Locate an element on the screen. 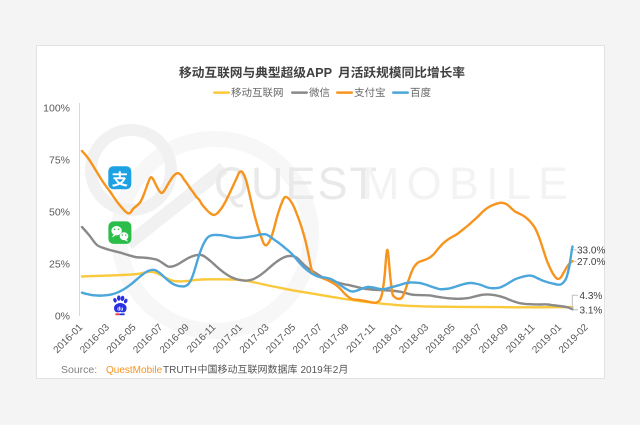 This screenshot has height=425, width=640. svg-text: 4.3% is located at coordinates (591, 296).